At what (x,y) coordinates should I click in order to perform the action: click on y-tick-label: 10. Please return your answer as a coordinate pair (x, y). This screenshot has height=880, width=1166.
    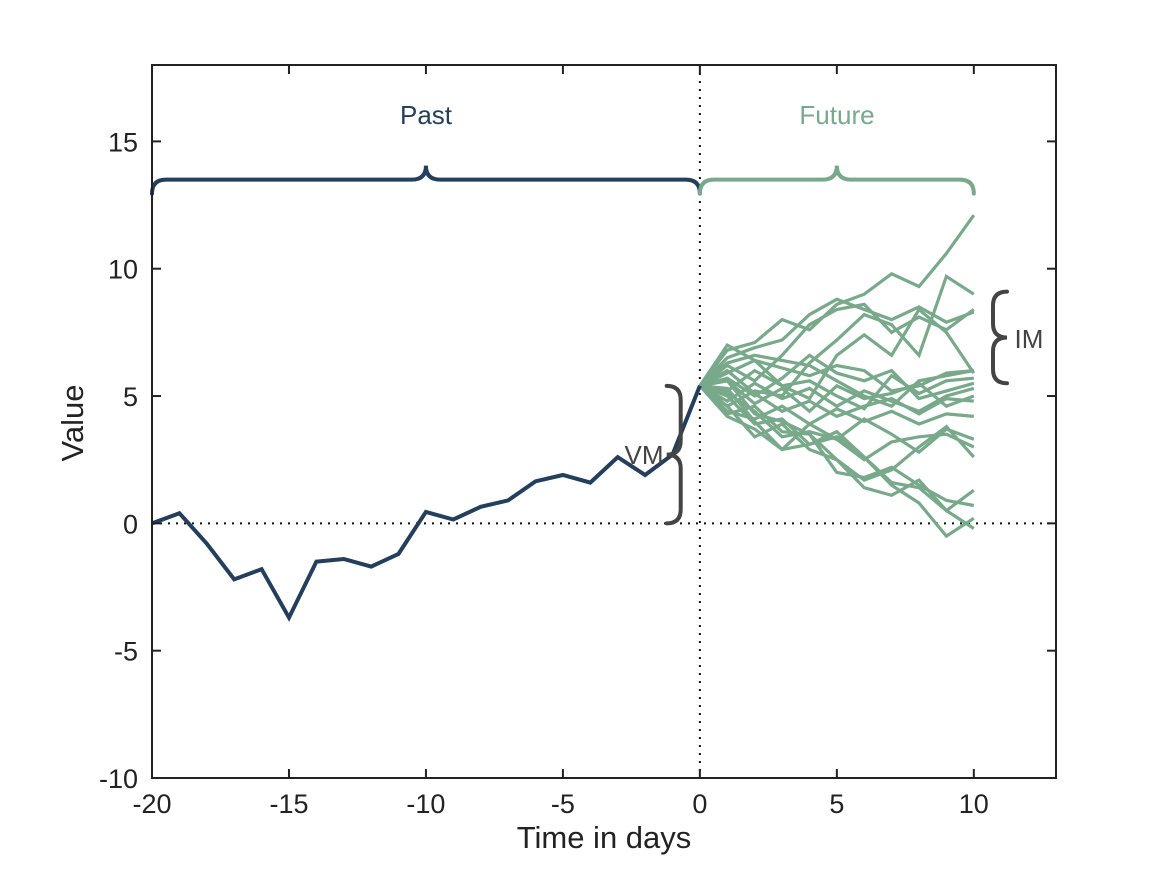
    Looking at the image, I should click on (123, 270).